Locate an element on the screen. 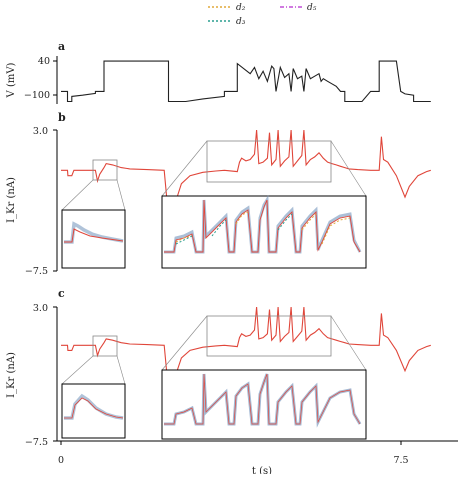 The width and height of the screenshot is (474, 478). panel-c-inset-large is located at coordinates (264, 404).